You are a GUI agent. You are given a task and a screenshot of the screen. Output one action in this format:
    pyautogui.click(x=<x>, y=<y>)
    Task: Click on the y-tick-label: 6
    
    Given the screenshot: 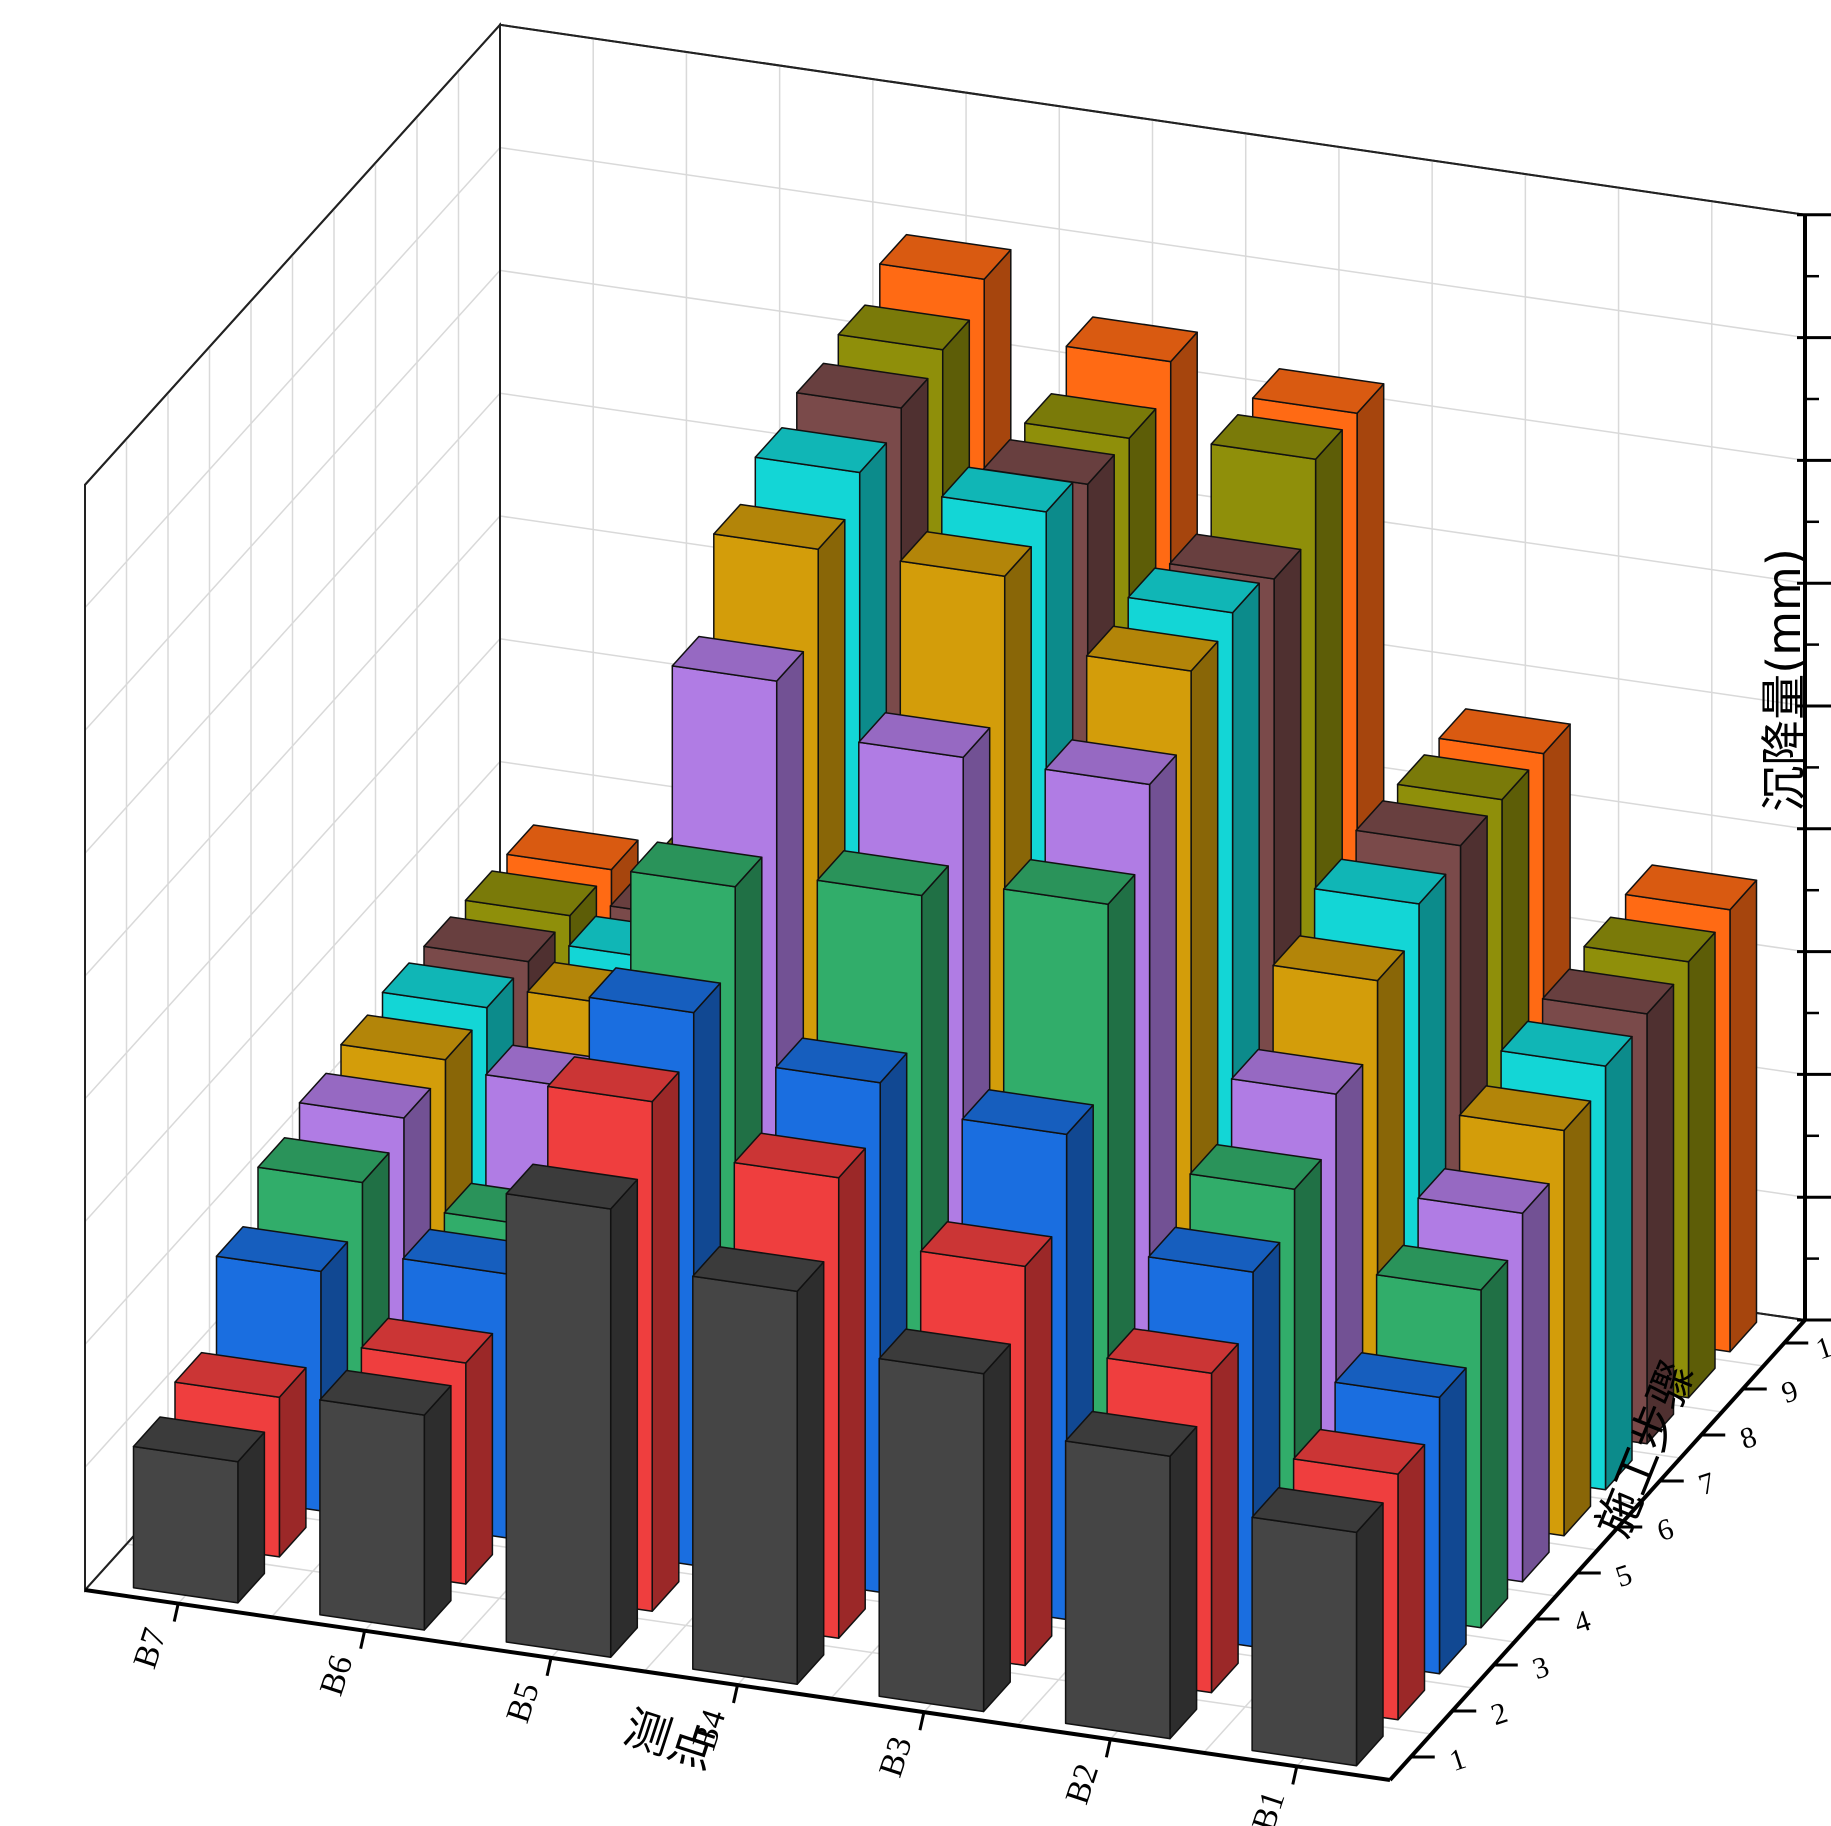 What is the action you would take?
    pyautogui.click(x=1665, y=1530)
    